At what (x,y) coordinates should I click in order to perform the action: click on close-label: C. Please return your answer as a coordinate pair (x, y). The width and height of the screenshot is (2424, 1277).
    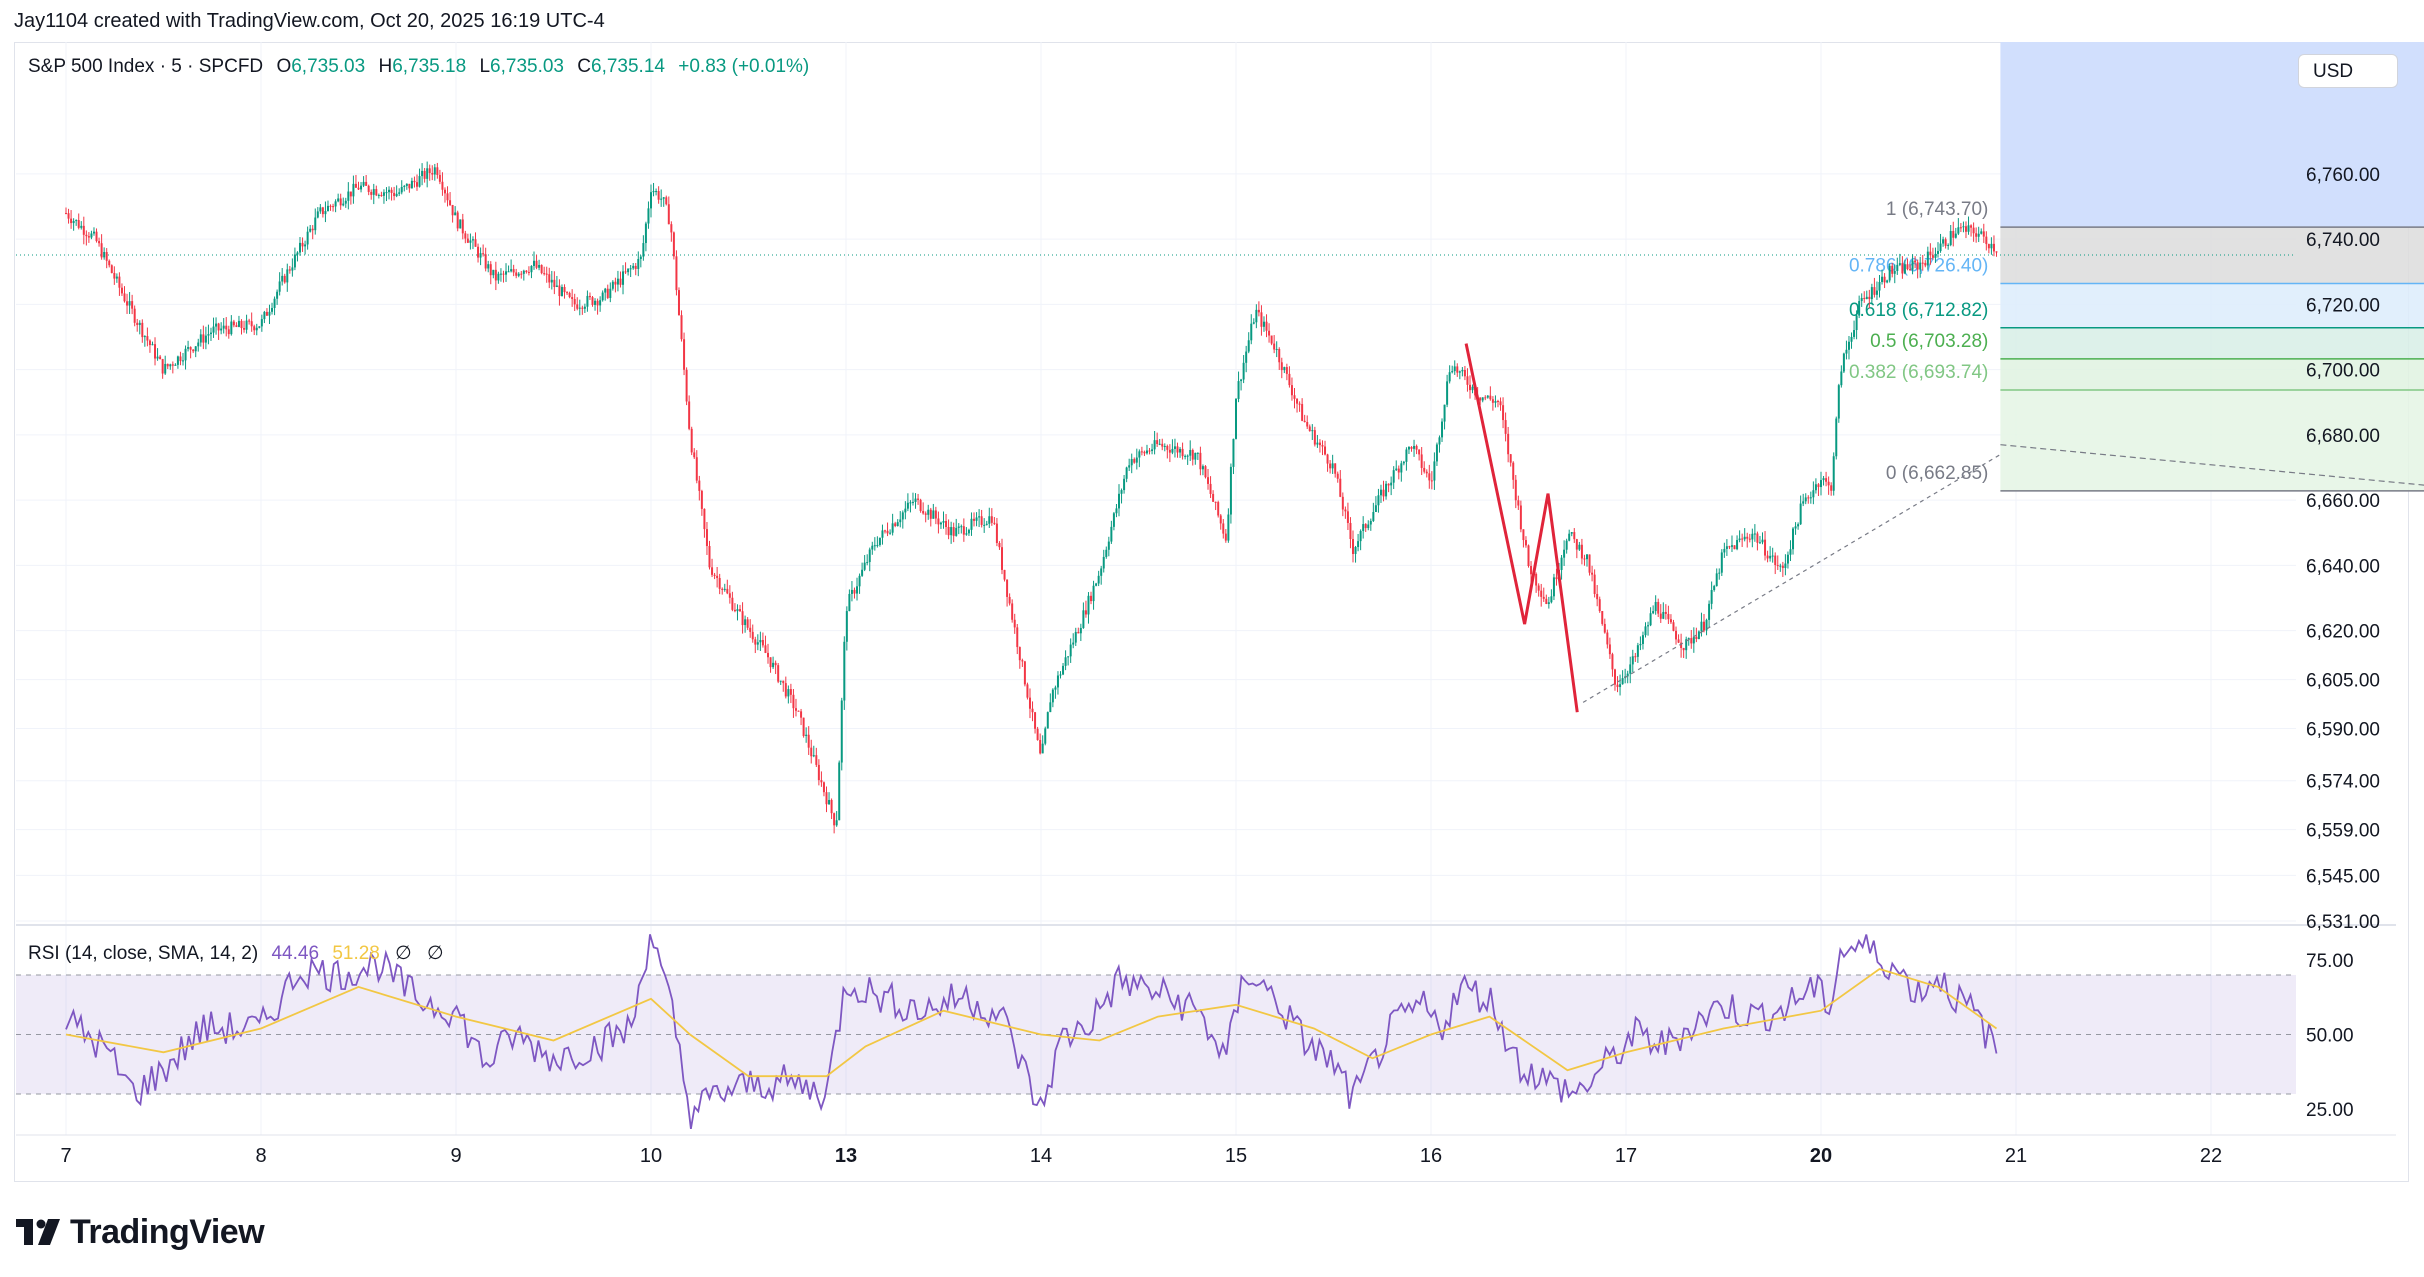
    Looking at the image, I should click on (584, 66).